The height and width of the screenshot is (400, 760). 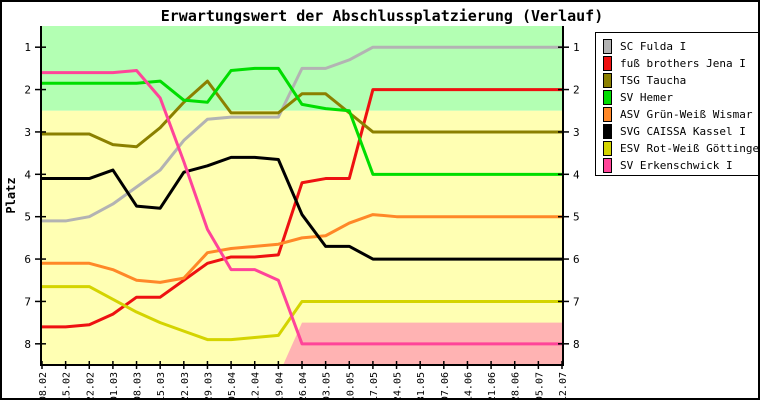 I want to click on legend-item-label: fuß brothers Jena I, so click(x=683, y=63).